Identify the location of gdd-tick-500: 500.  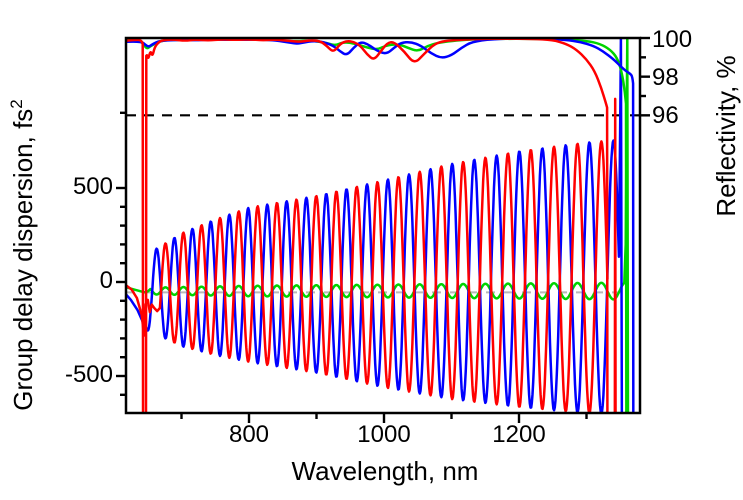
(92, 187).